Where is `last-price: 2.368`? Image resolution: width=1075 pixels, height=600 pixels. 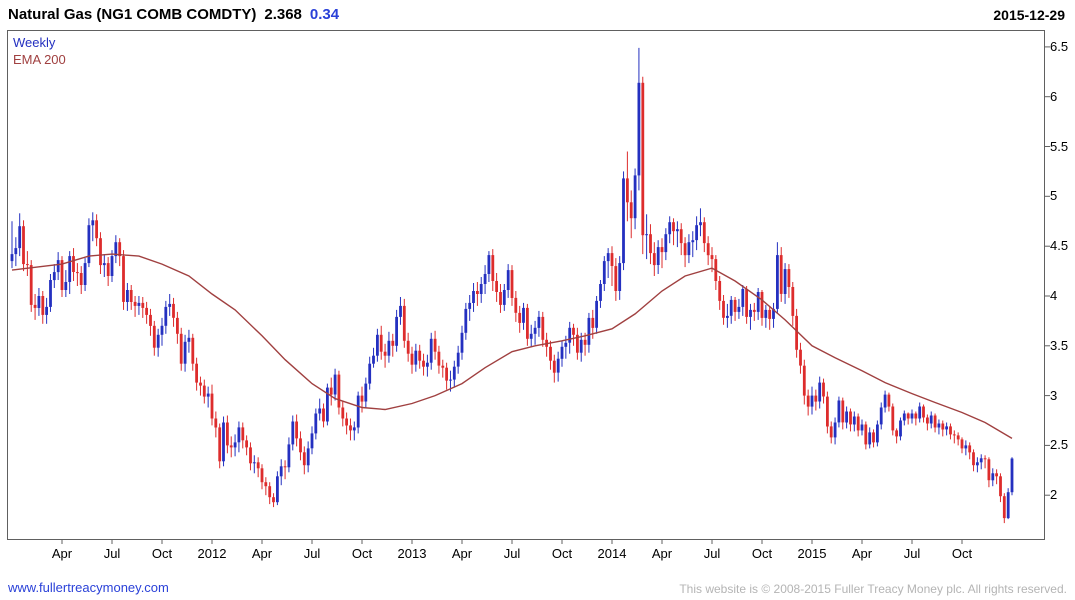 last-price: 2.368 is located at coordinates (283, 14).